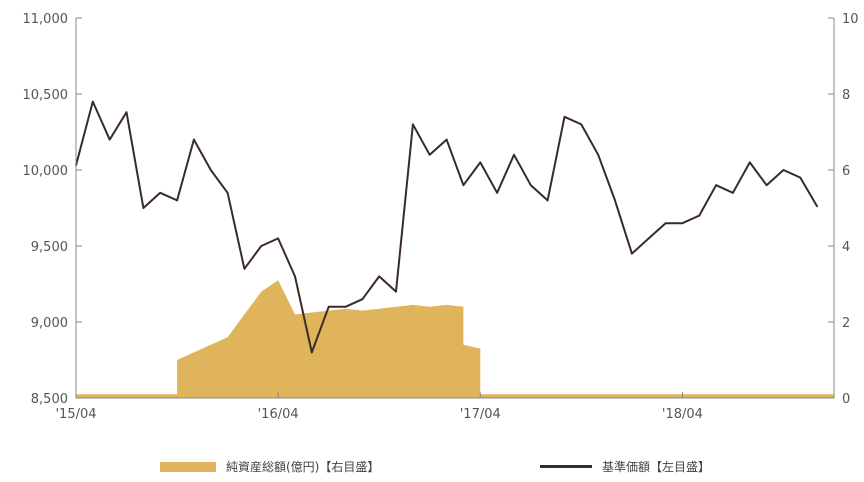 This screenshot has height=482, width=864. Describe the element at coordinates (850, 19) in the screenshot. I see `right-tick-label: 10` at that location.